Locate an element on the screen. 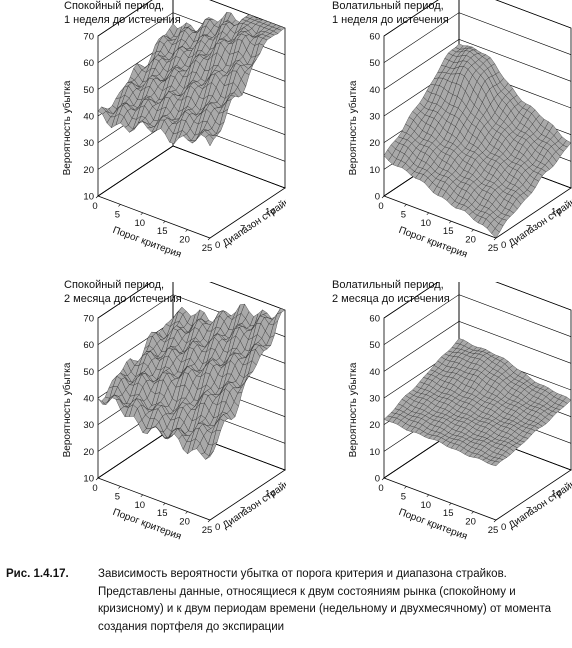 This screenshot has width=572, height=648. chart-title-line2: 1 неделя до истечения is located at coordinates (390, 20).